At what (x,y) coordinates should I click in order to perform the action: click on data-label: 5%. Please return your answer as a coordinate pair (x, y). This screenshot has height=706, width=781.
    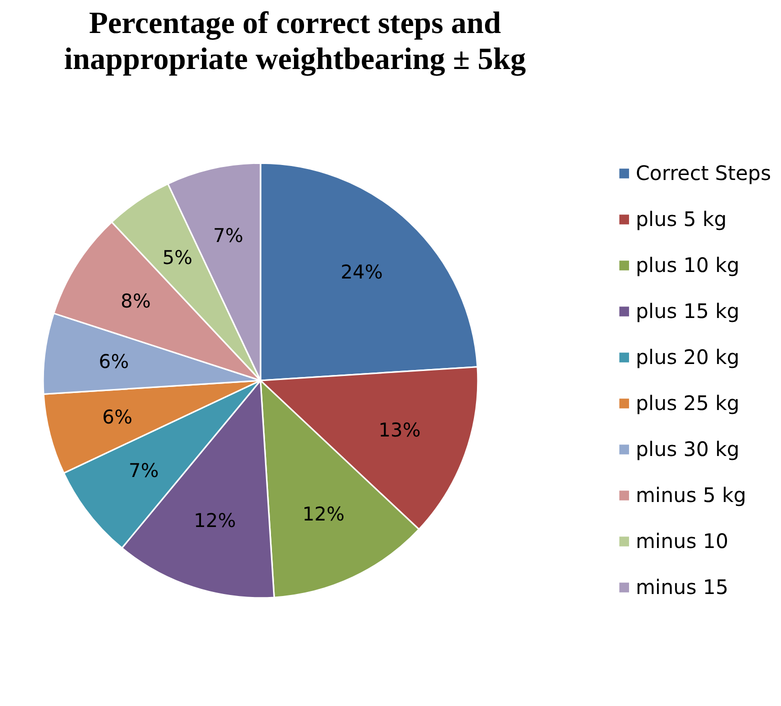
    Looking at the image, I should click on (177, 258).